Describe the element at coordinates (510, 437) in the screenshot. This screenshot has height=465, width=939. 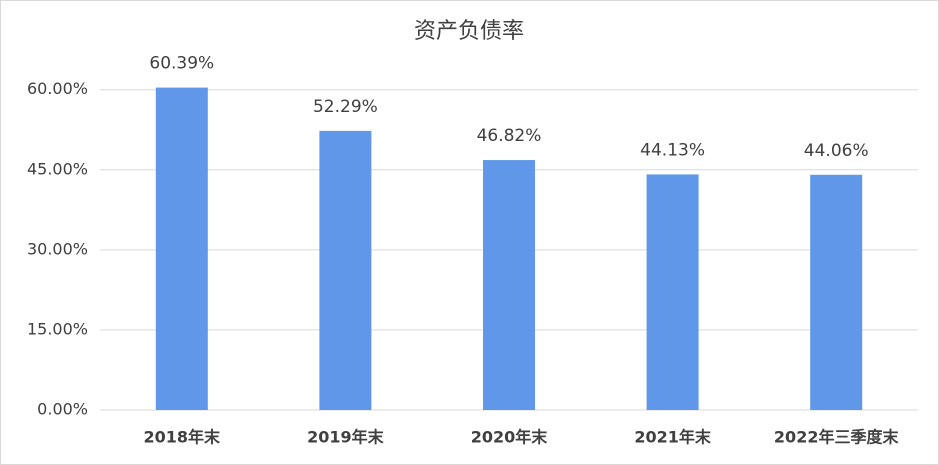
I see `x-tick-label: 2020年末` at that location.